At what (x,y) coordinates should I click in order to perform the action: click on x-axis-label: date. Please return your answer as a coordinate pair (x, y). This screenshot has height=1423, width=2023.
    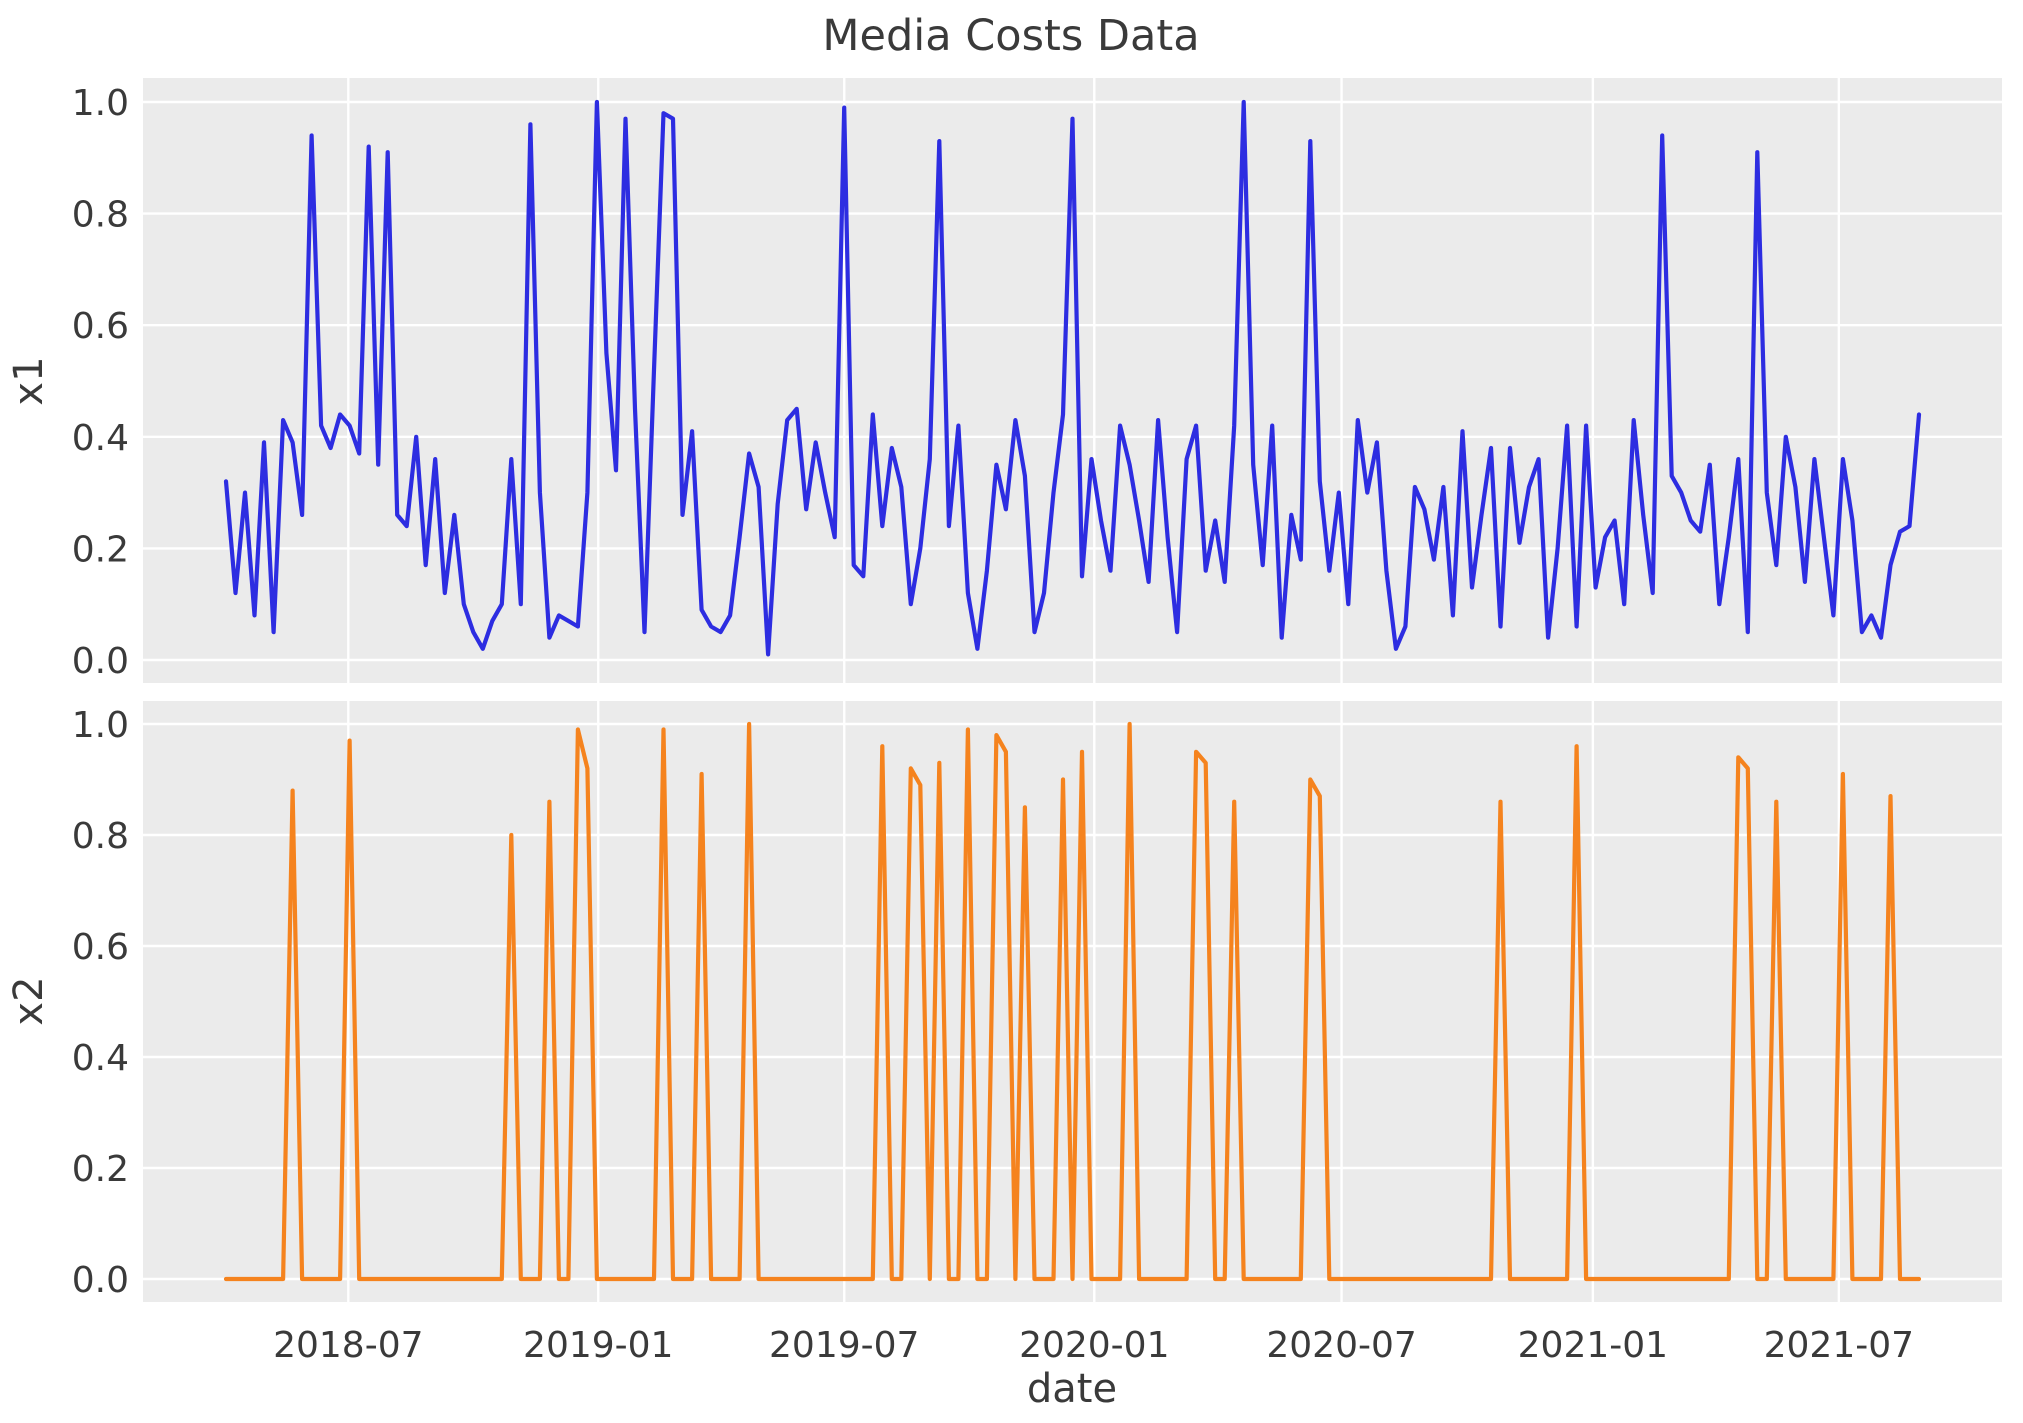
    Looking at the image, I should click on (1072, 1389).